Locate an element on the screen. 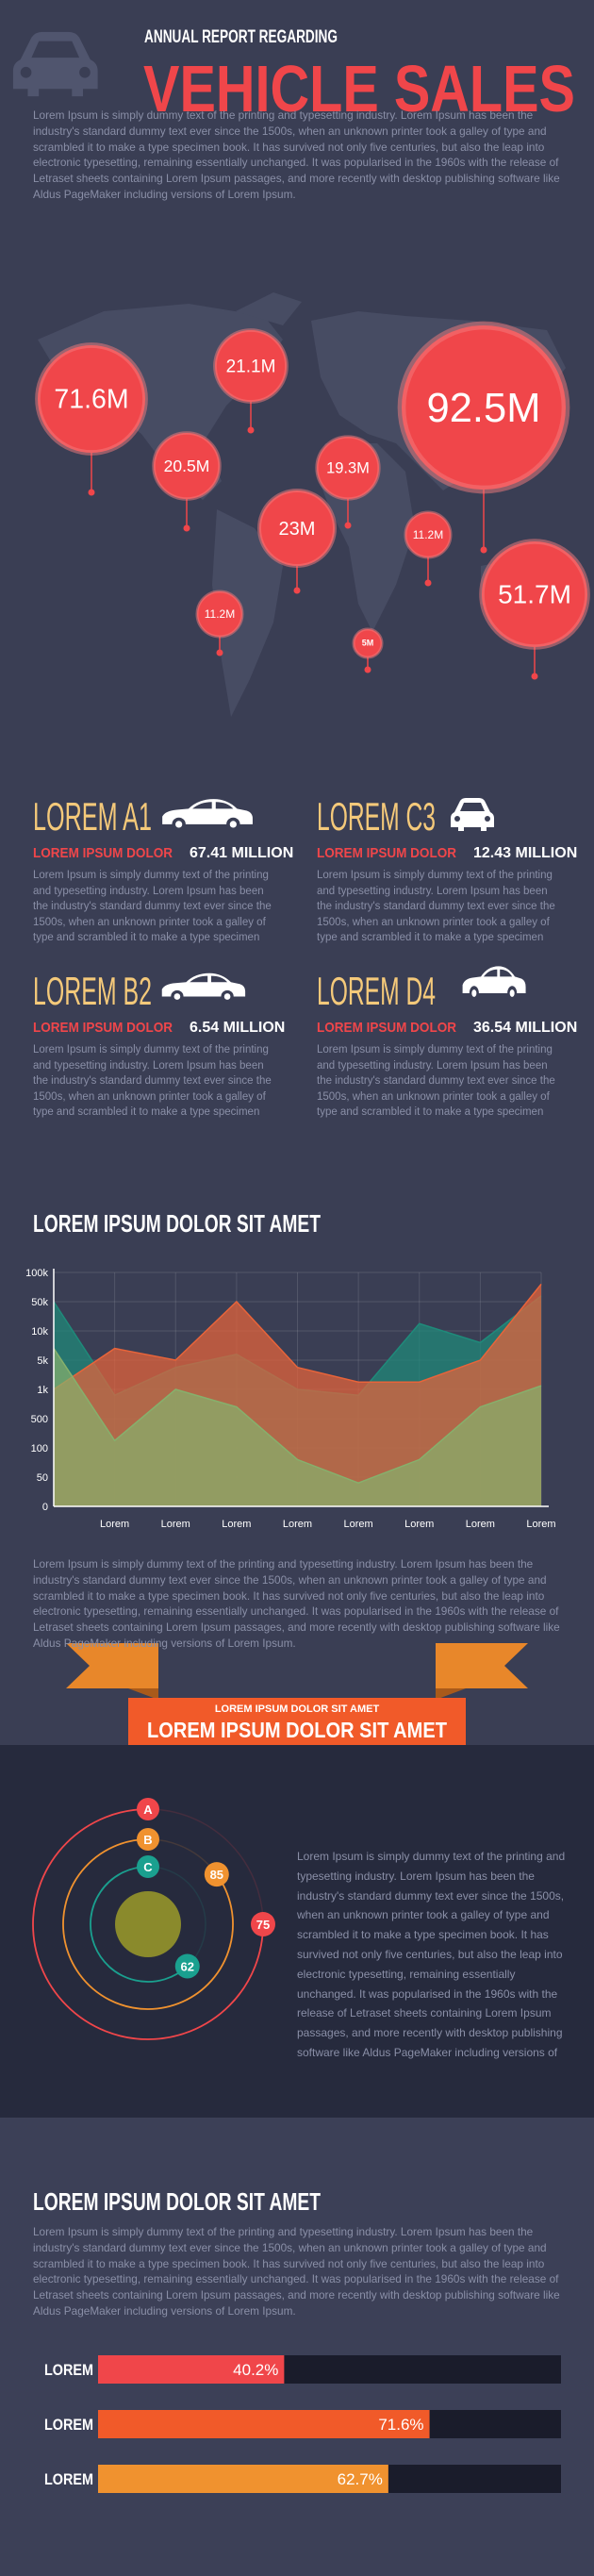 This screenshot has width=594, height=2576. bubble-label: 11.2M is located at coordinates (220, 614).